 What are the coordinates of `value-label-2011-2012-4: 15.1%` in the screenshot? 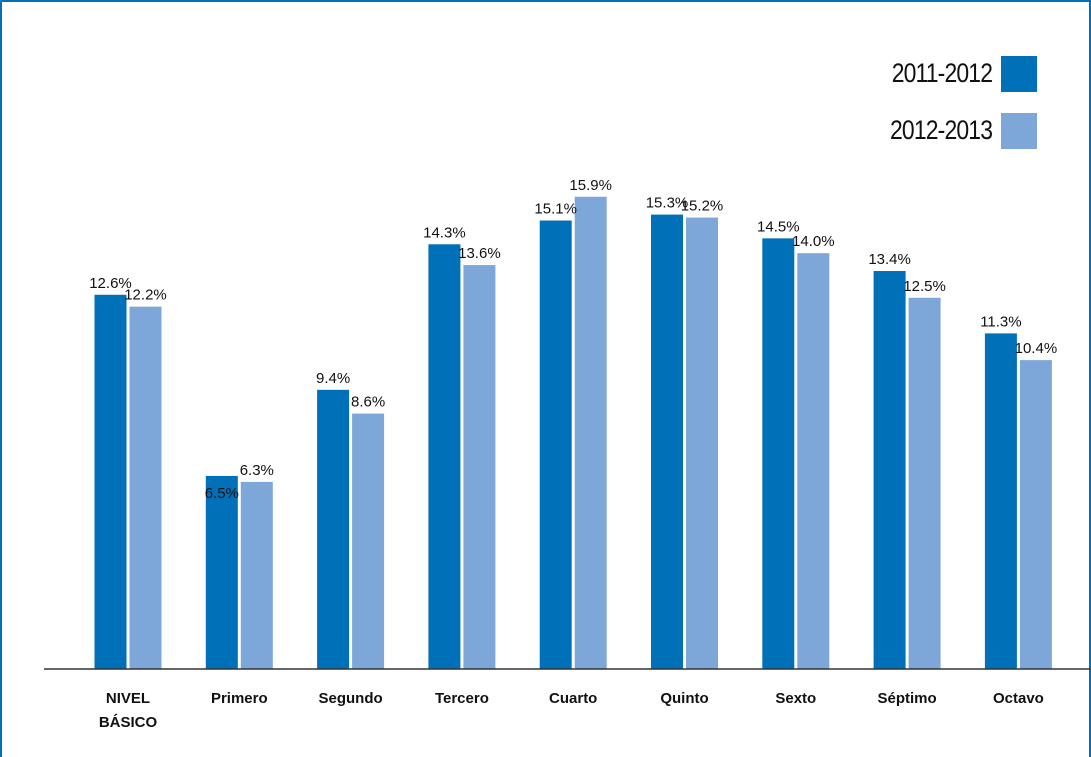 It's located at (555, 209).